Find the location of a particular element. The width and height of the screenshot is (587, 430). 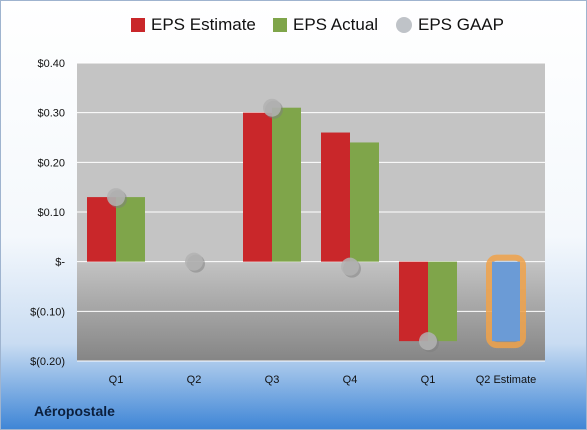

legend-item-eps-gaap: EPS GAAP is located at coordinates (450, 25).